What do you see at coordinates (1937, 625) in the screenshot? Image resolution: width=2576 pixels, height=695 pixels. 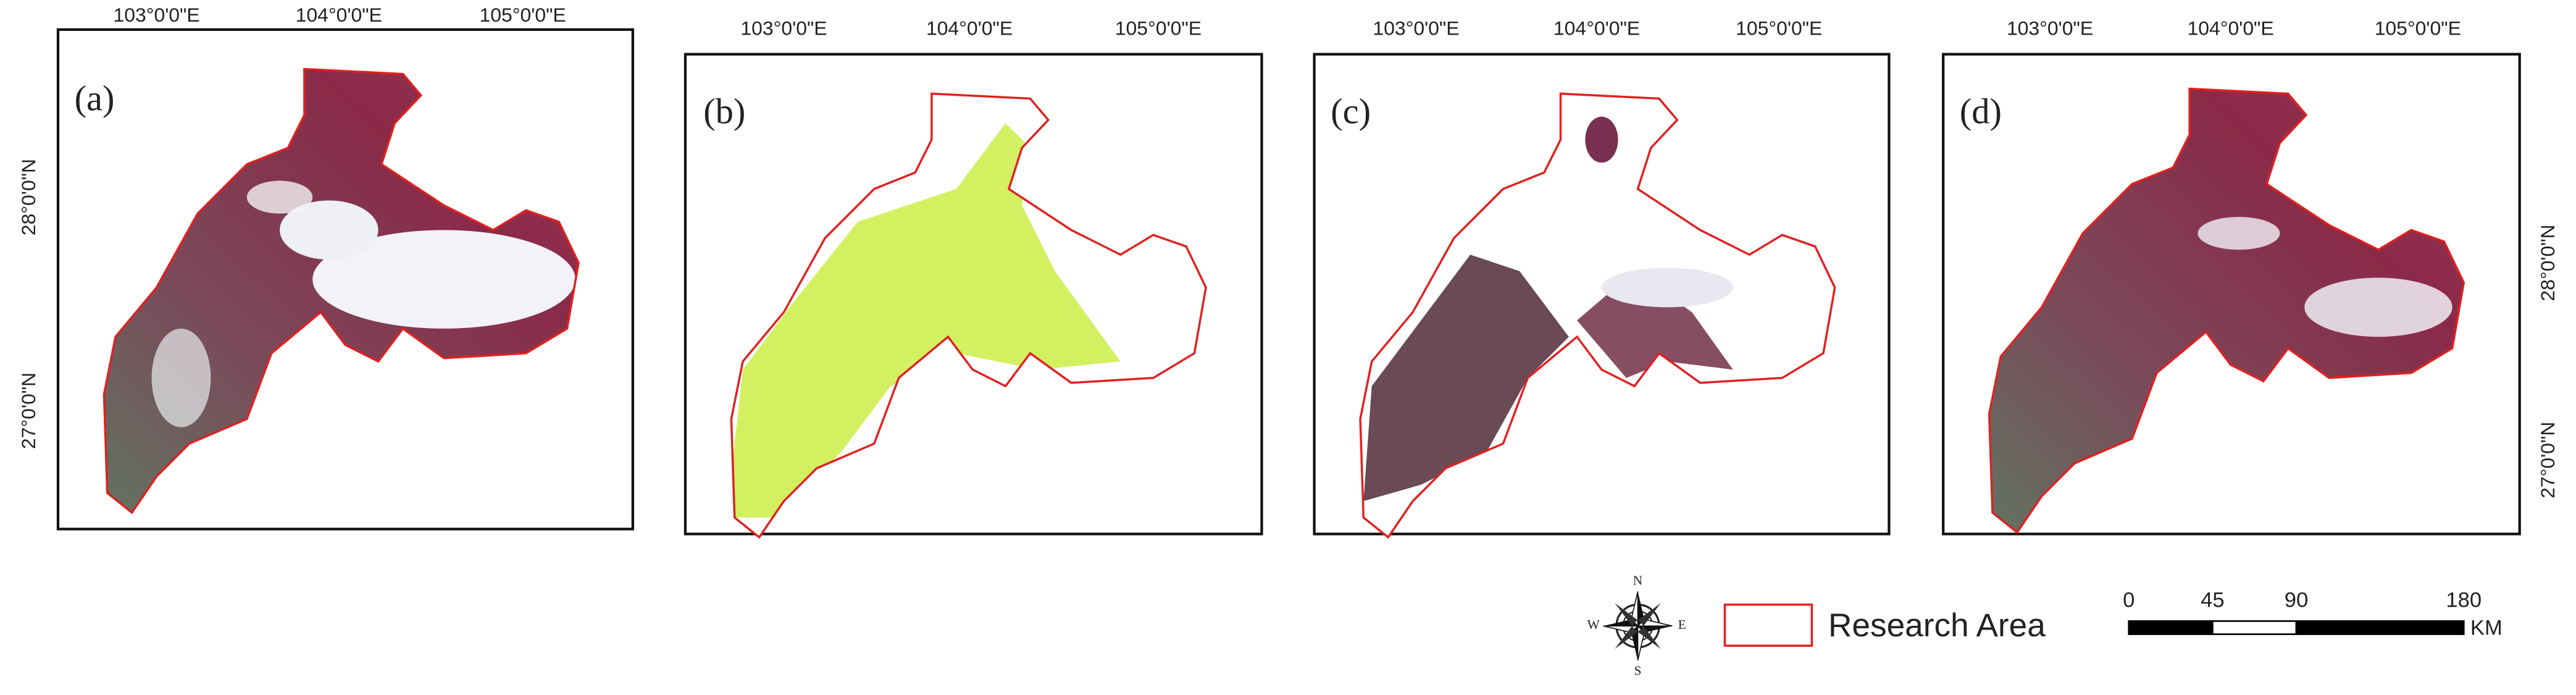 I see `legend-label: Research Area` at bounding box center [1937, 625].